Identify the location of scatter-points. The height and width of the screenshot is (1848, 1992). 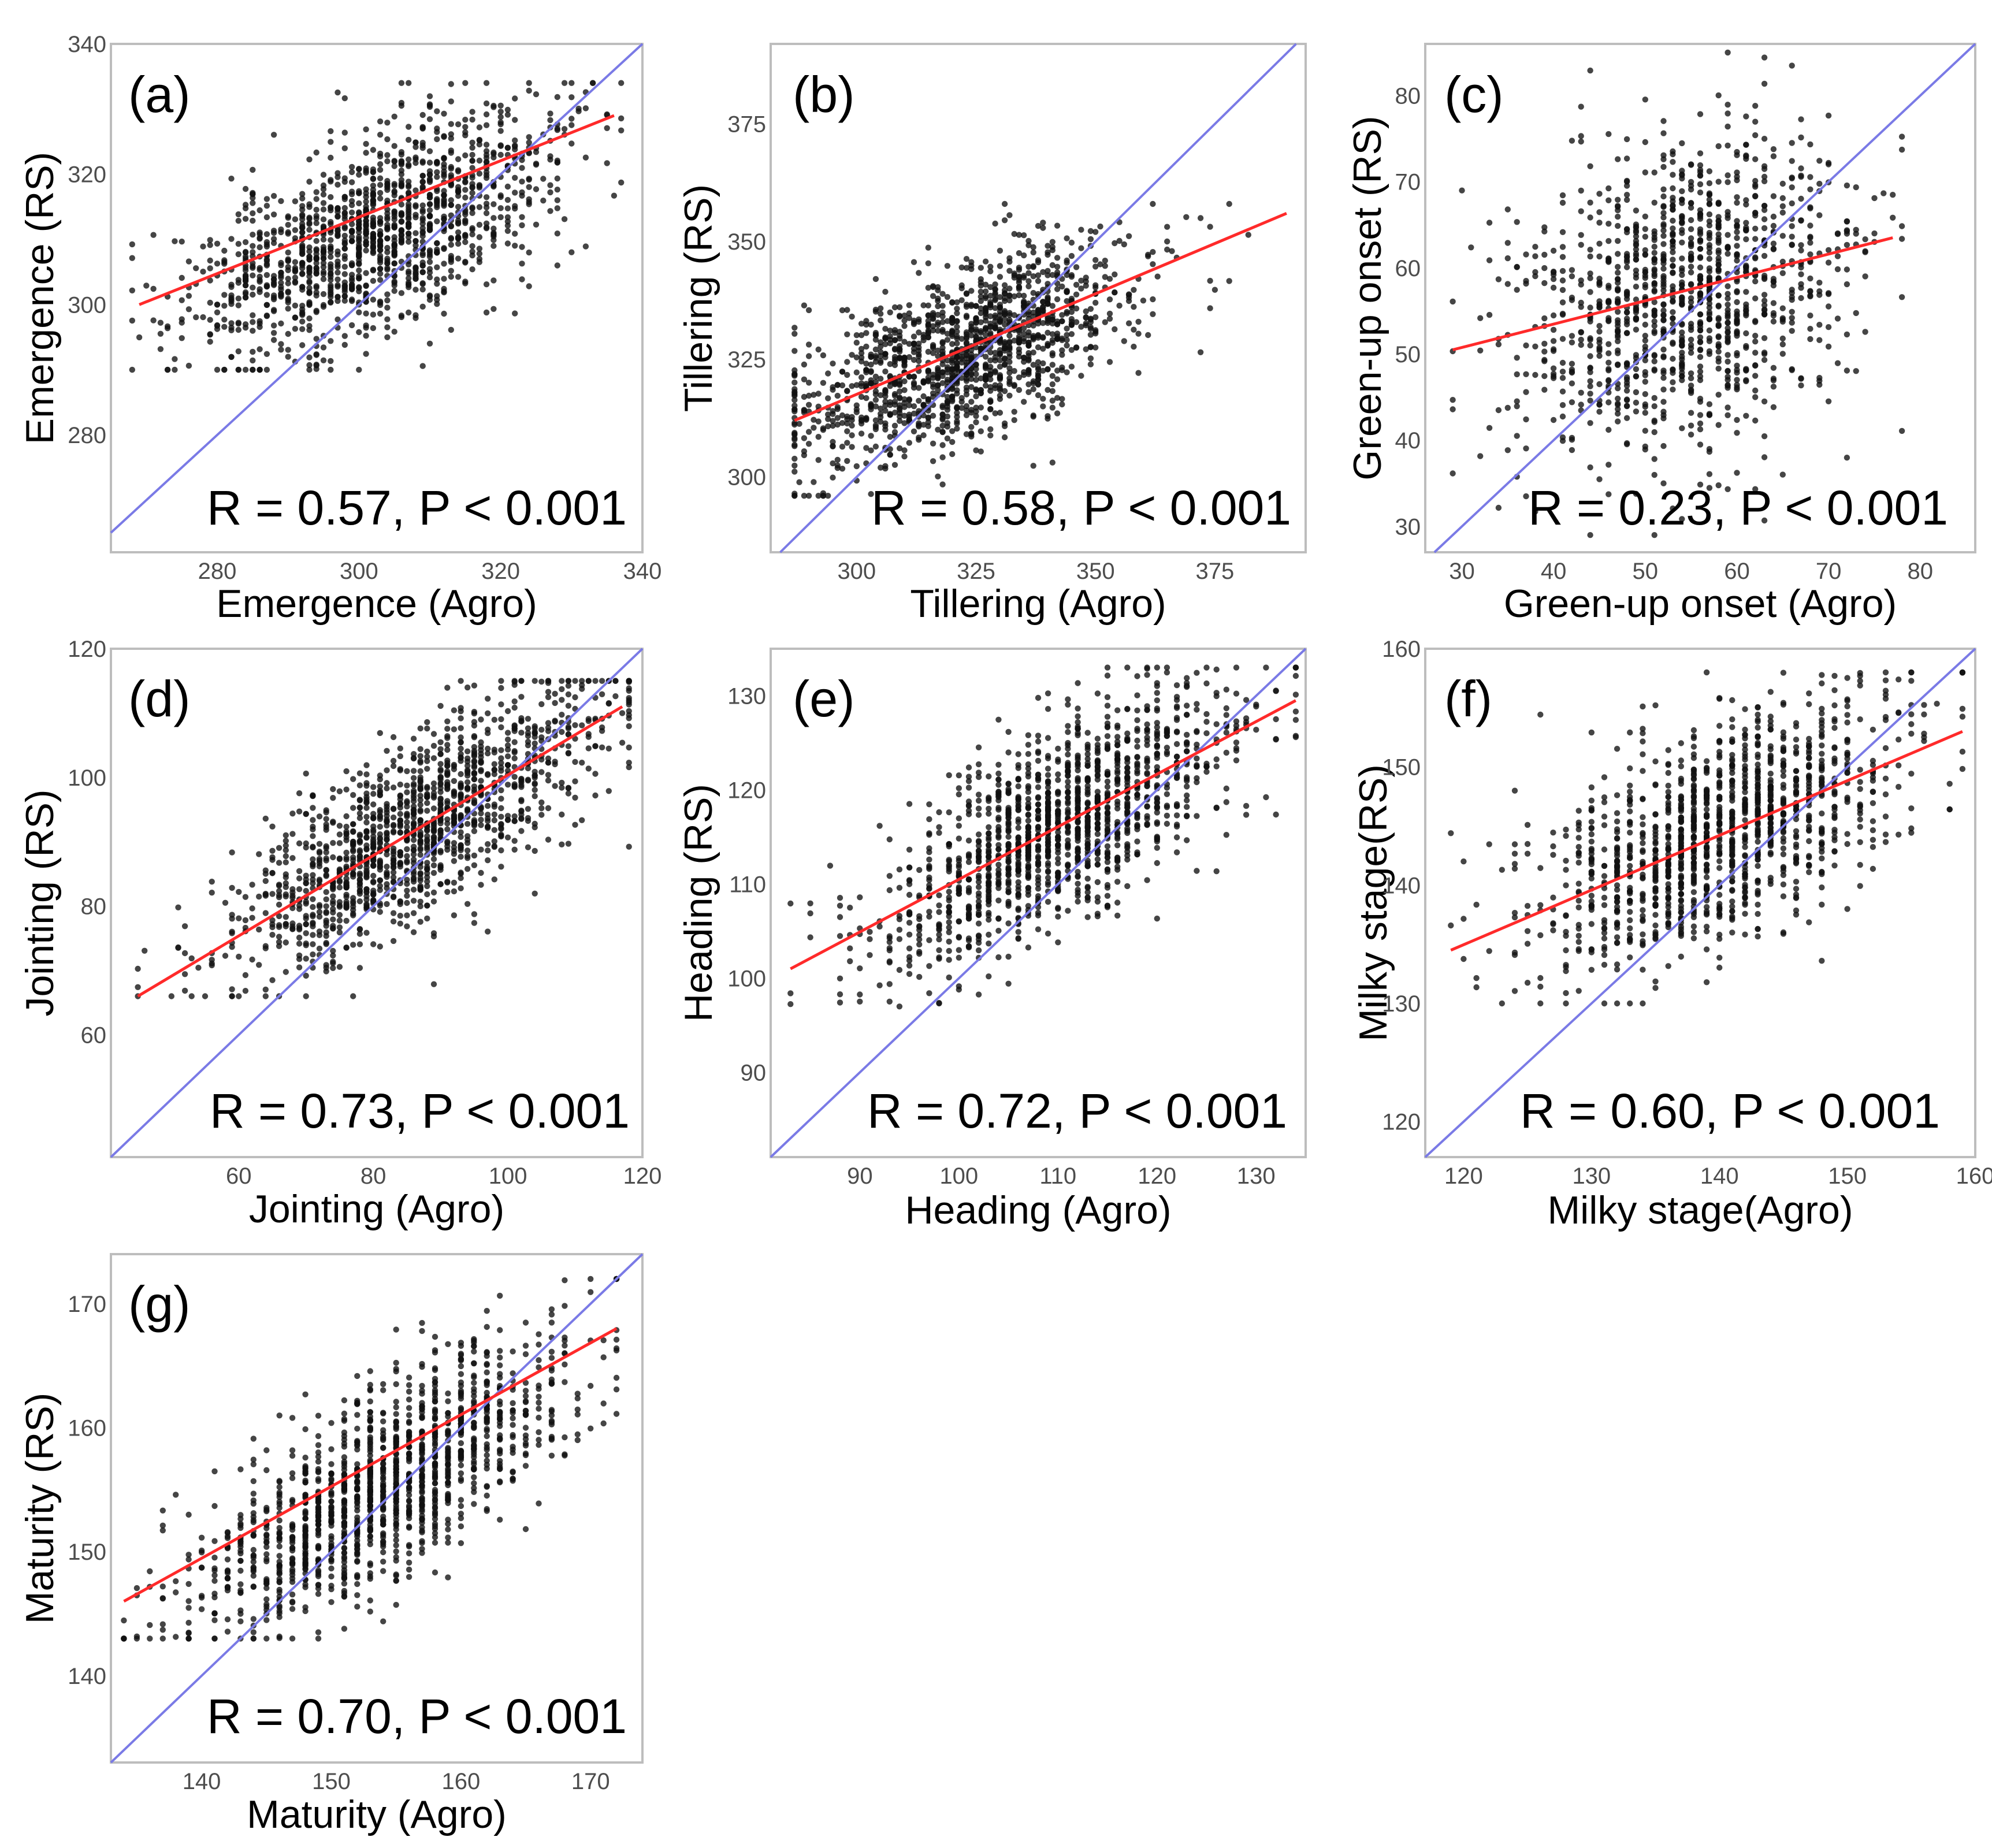
(1021, 349).